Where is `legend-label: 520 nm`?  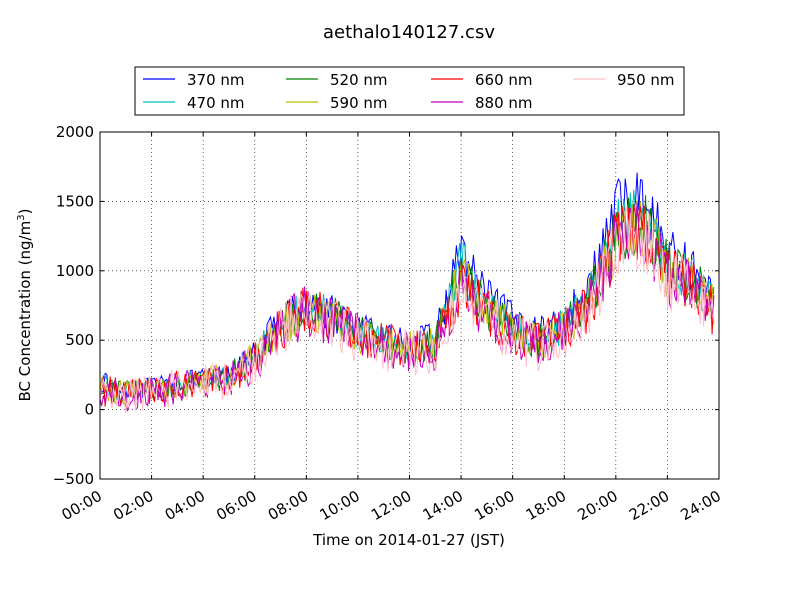
legend-label: 520 nm is located at coordinates (359, 80).